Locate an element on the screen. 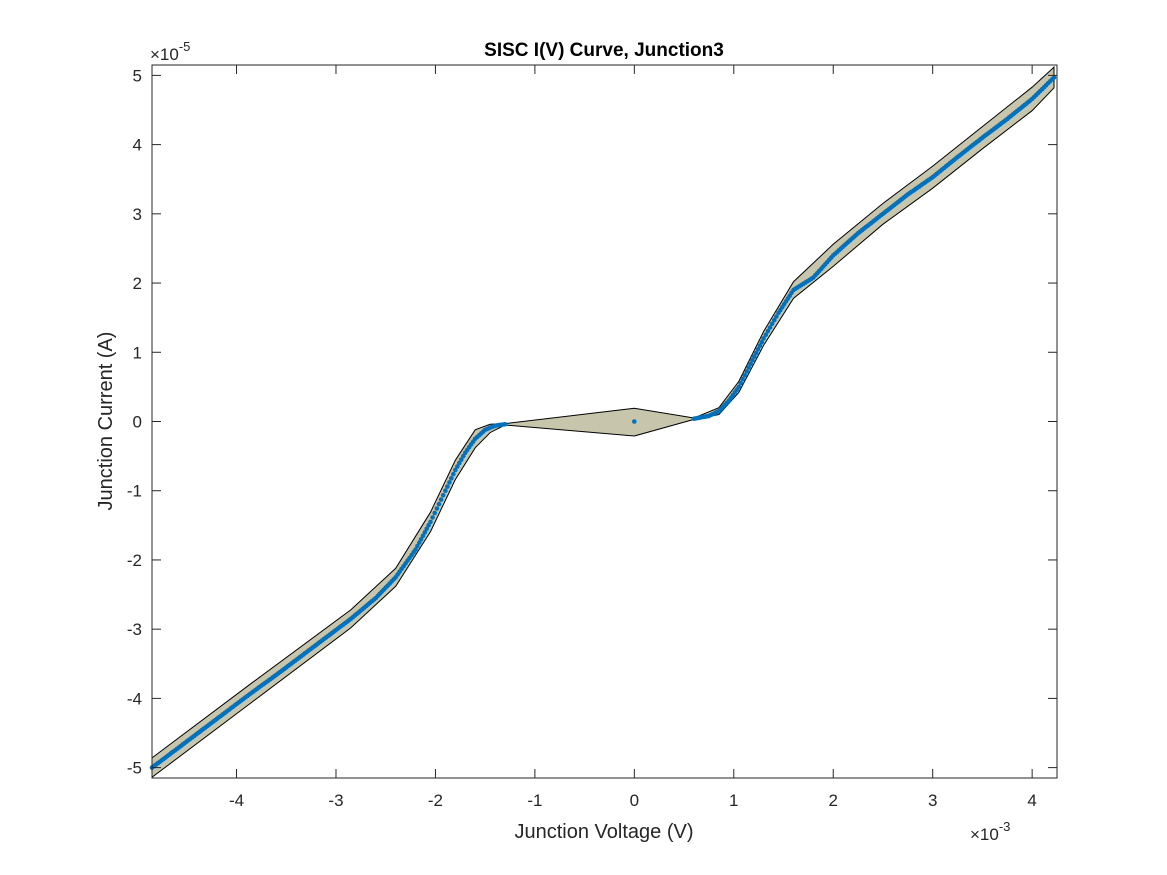 This screenshot has width=1167, height=875. y-tick-label: 4 is located at coordinates (137, 145).